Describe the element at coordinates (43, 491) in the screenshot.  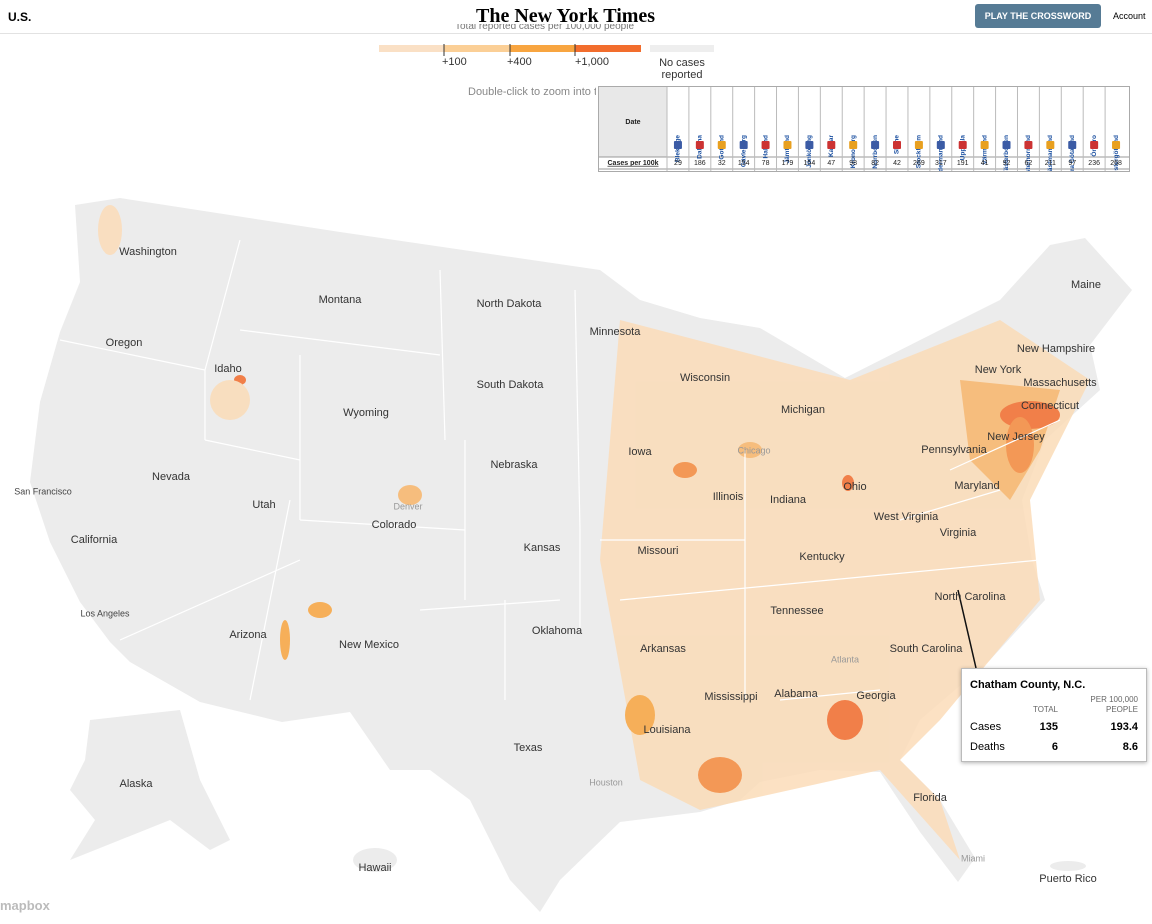
I see `city-label: San Francisco` at that location.